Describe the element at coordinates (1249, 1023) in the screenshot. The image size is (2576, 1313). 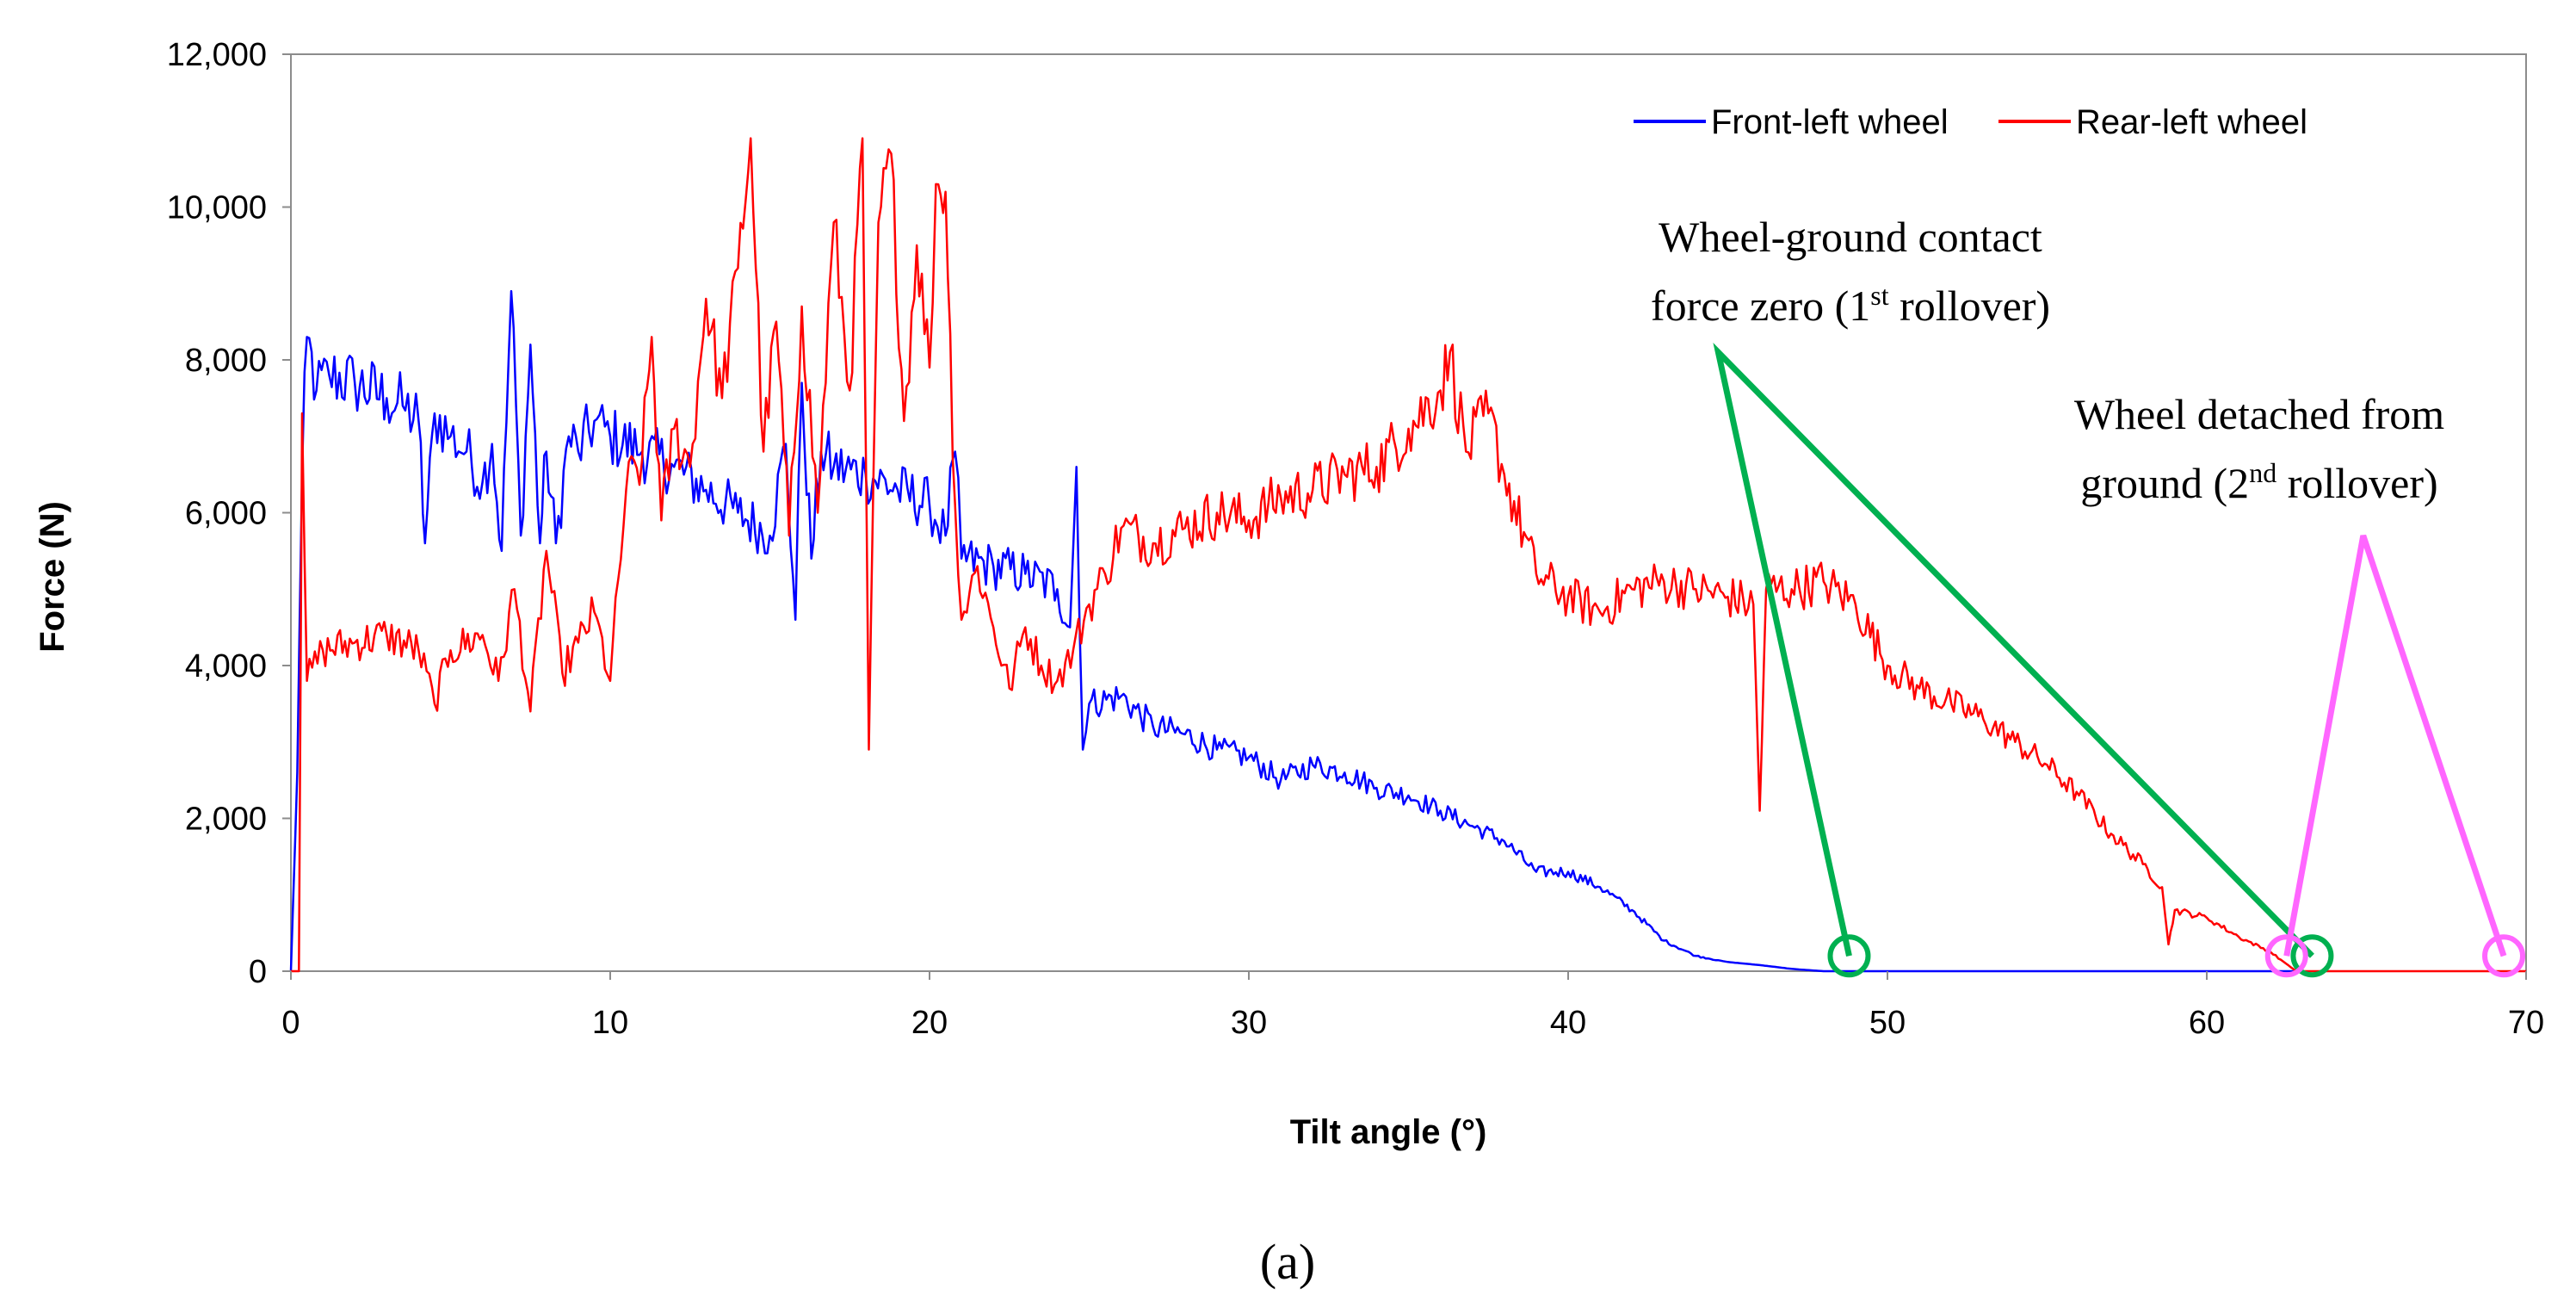
I see `x-tick-label: 30` at that location.